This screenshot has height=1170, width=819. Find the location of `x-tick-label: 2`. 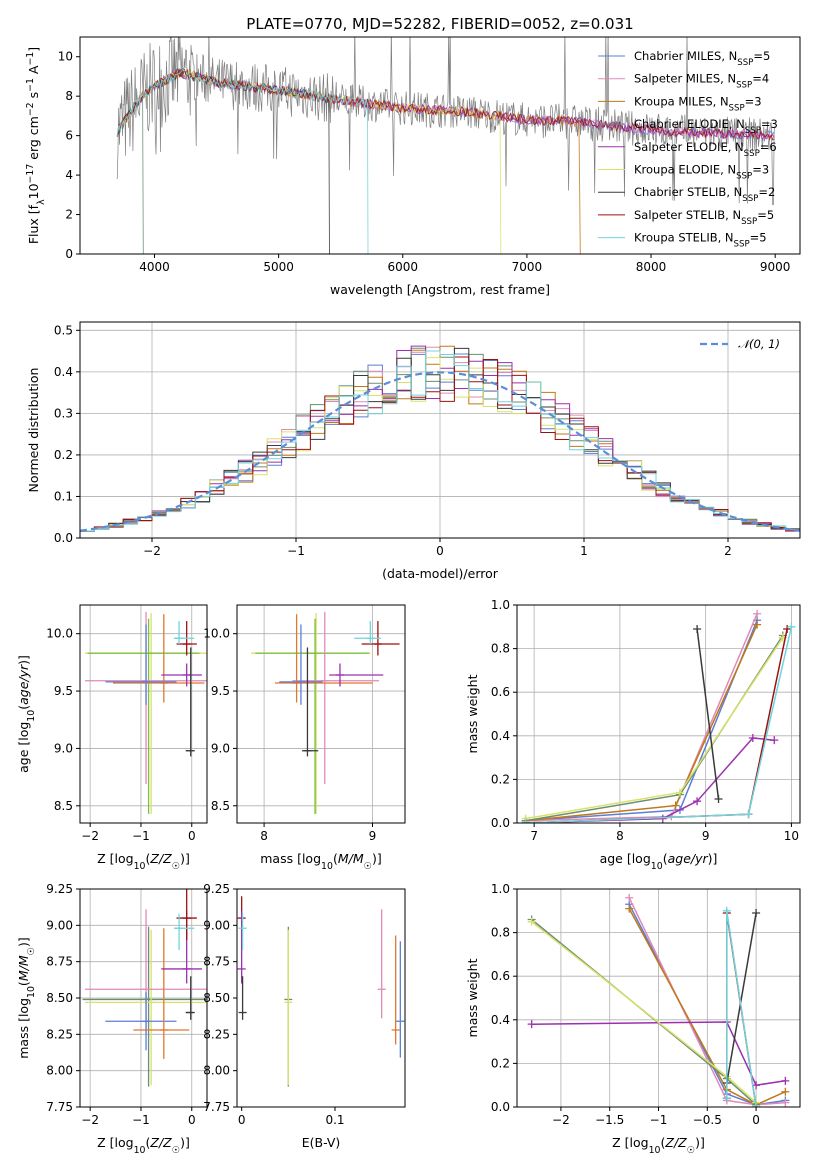

x-tick-label: 2 is located at coordinates (728, 551).